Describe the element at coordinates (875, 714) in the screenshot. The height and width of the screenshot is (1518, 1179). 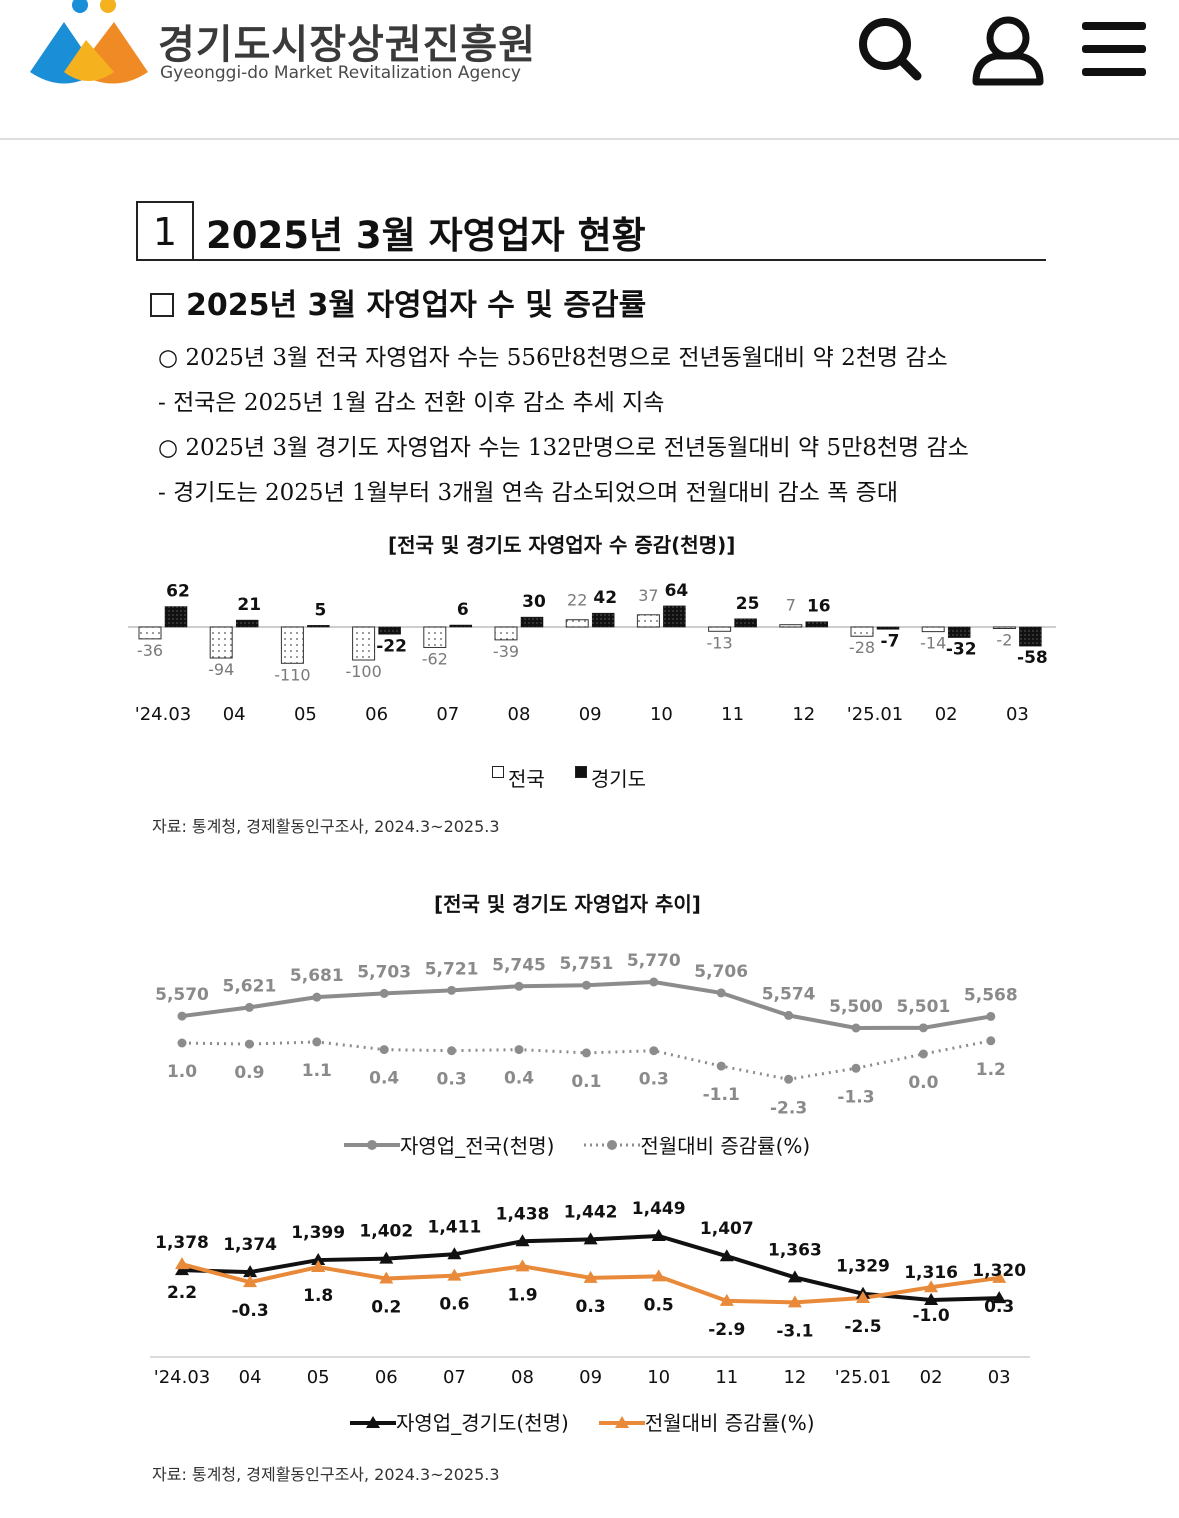
I see `x-tick-label-10: '25.01` at that location.